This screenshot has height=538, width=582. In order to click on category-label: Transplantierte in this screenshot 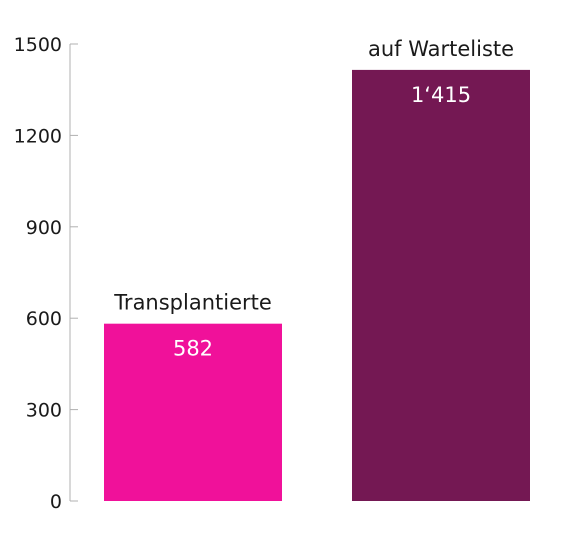, I will do `click(192, 303)`.